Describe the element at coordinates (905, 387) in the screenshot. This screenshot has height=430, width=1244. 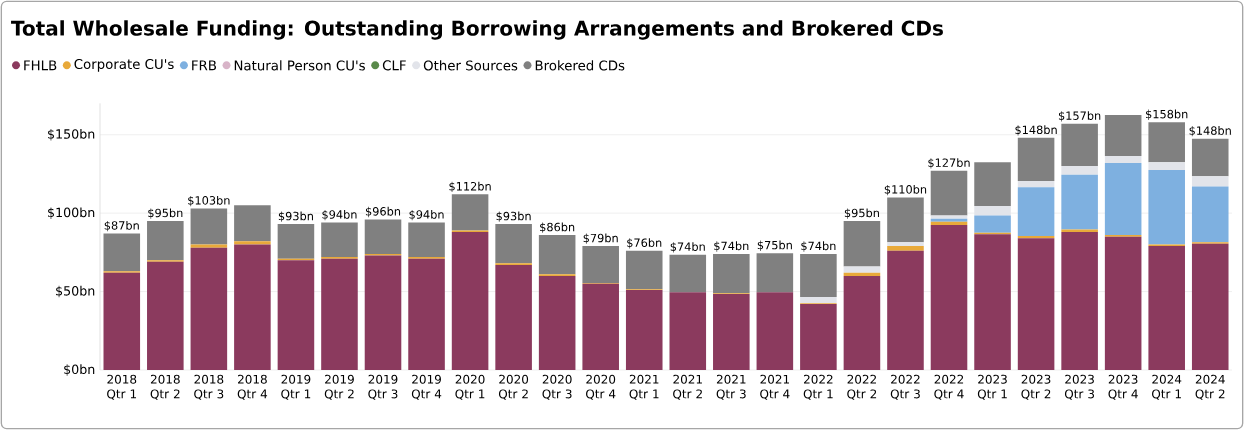
I see `x-tick-label: 2022 Qtr 3` at that location.